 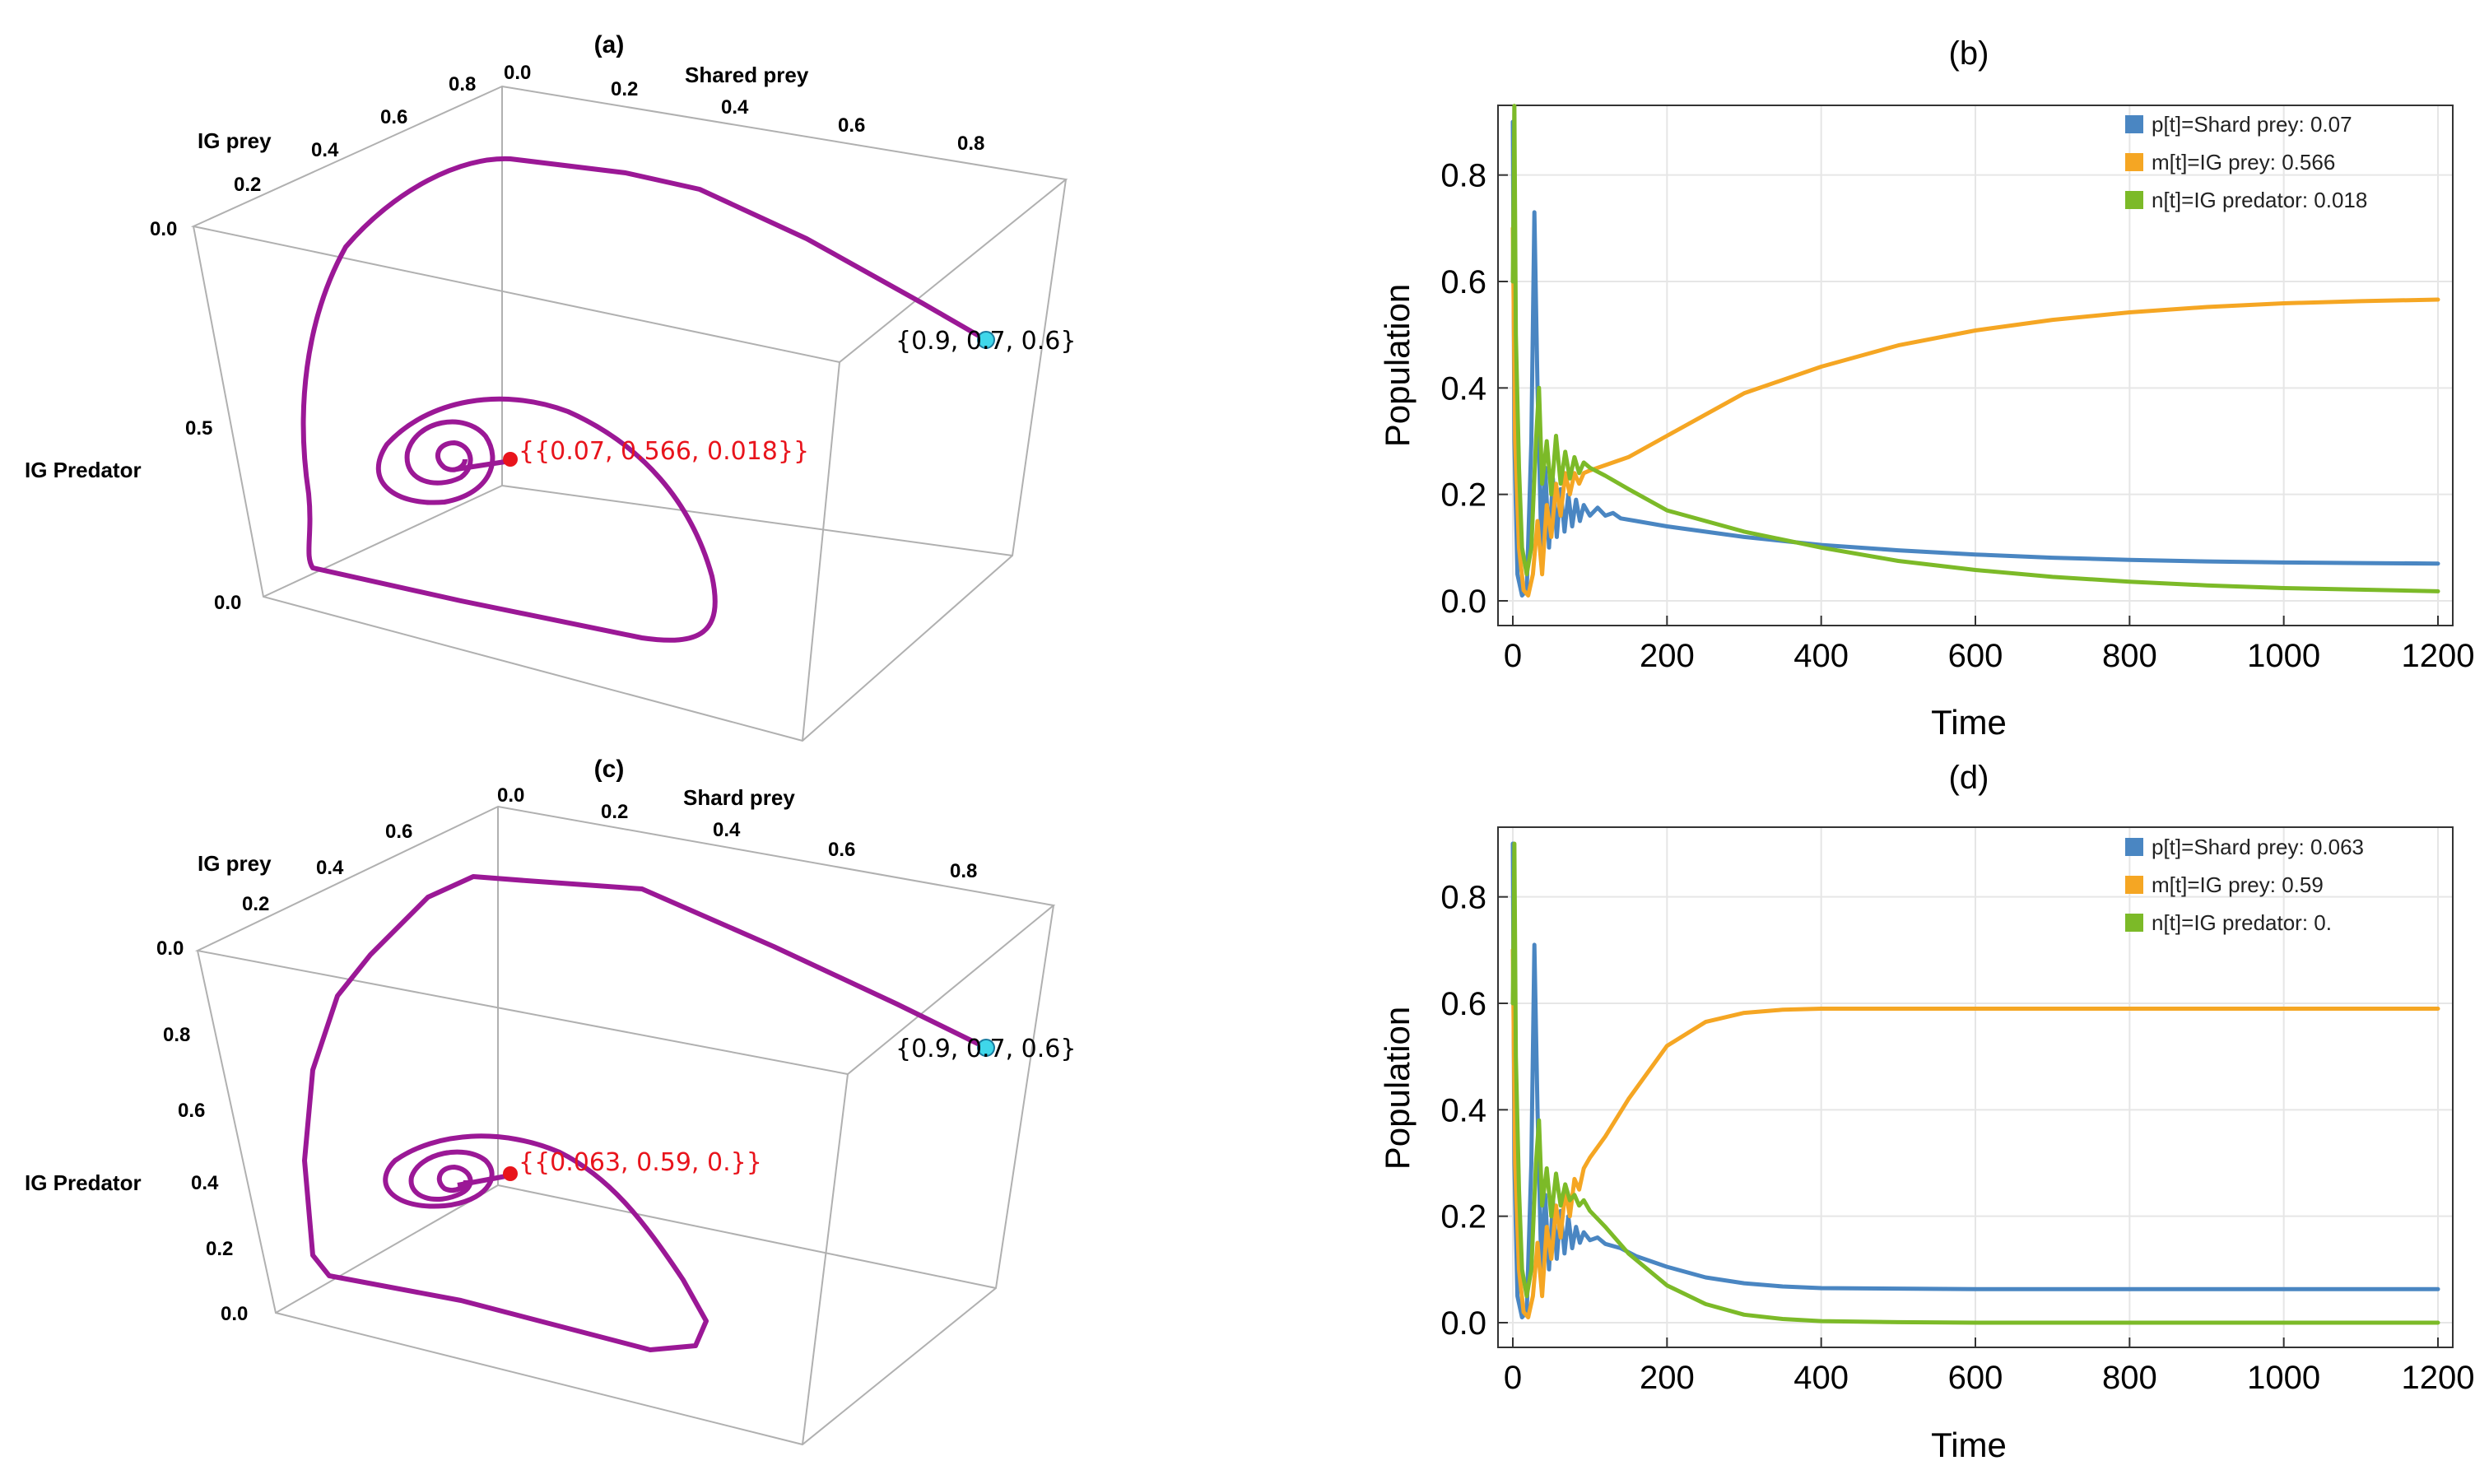 What do you see at coordinates (747, 75) in the screenshot?
I see `panel-a-x-label: Shared prey` at bounding box center [747, 75].